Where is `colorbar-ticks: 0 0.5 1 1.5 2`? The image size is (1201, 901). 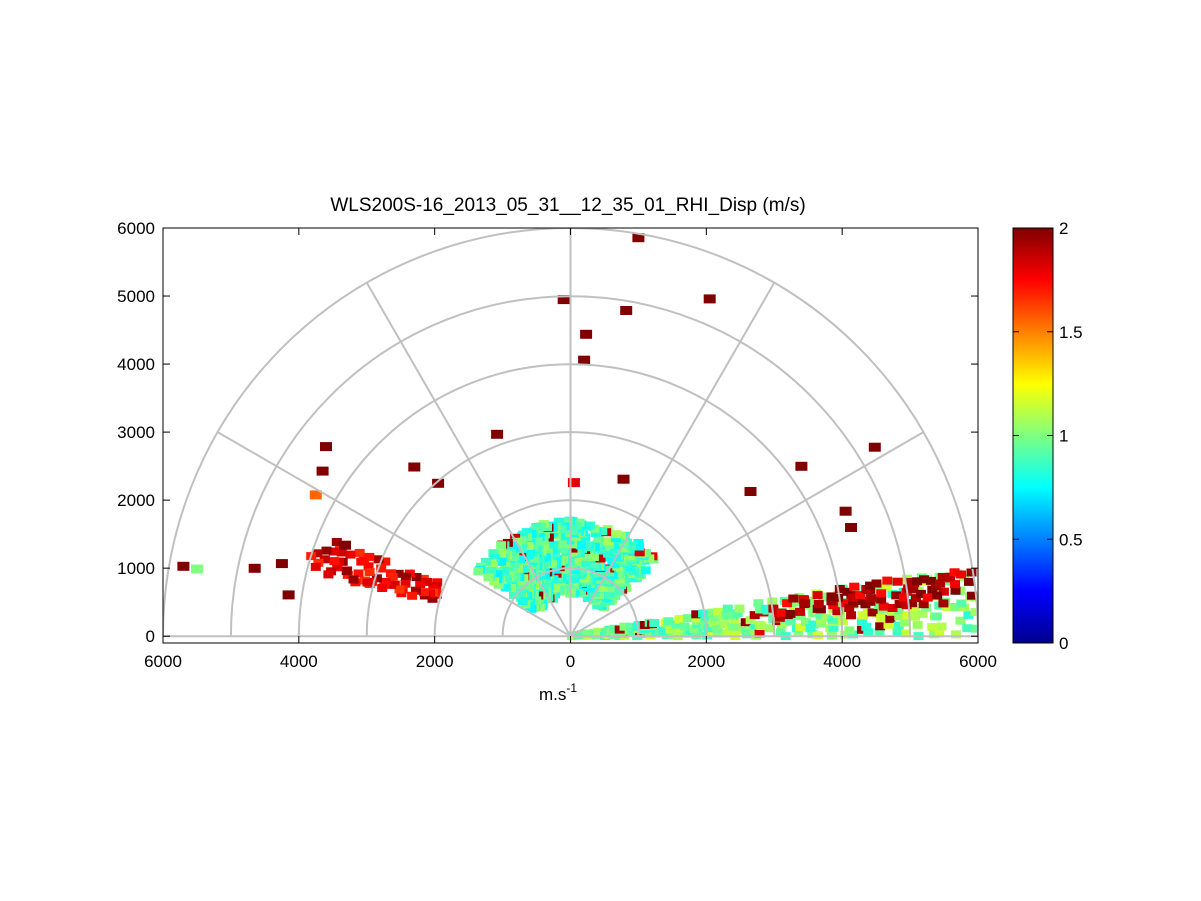 colorbar-ticks: 0 0.5 1 1.5 2 is located at coordinates (1048, 436).